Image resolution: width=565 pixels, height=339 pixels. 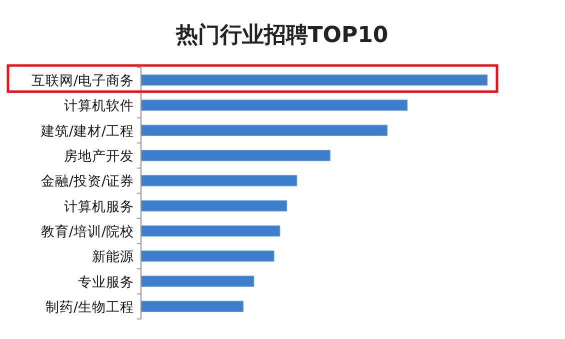 I want to click on y-tick-label: 教育/培训/院校, so click(x=87, y=231).